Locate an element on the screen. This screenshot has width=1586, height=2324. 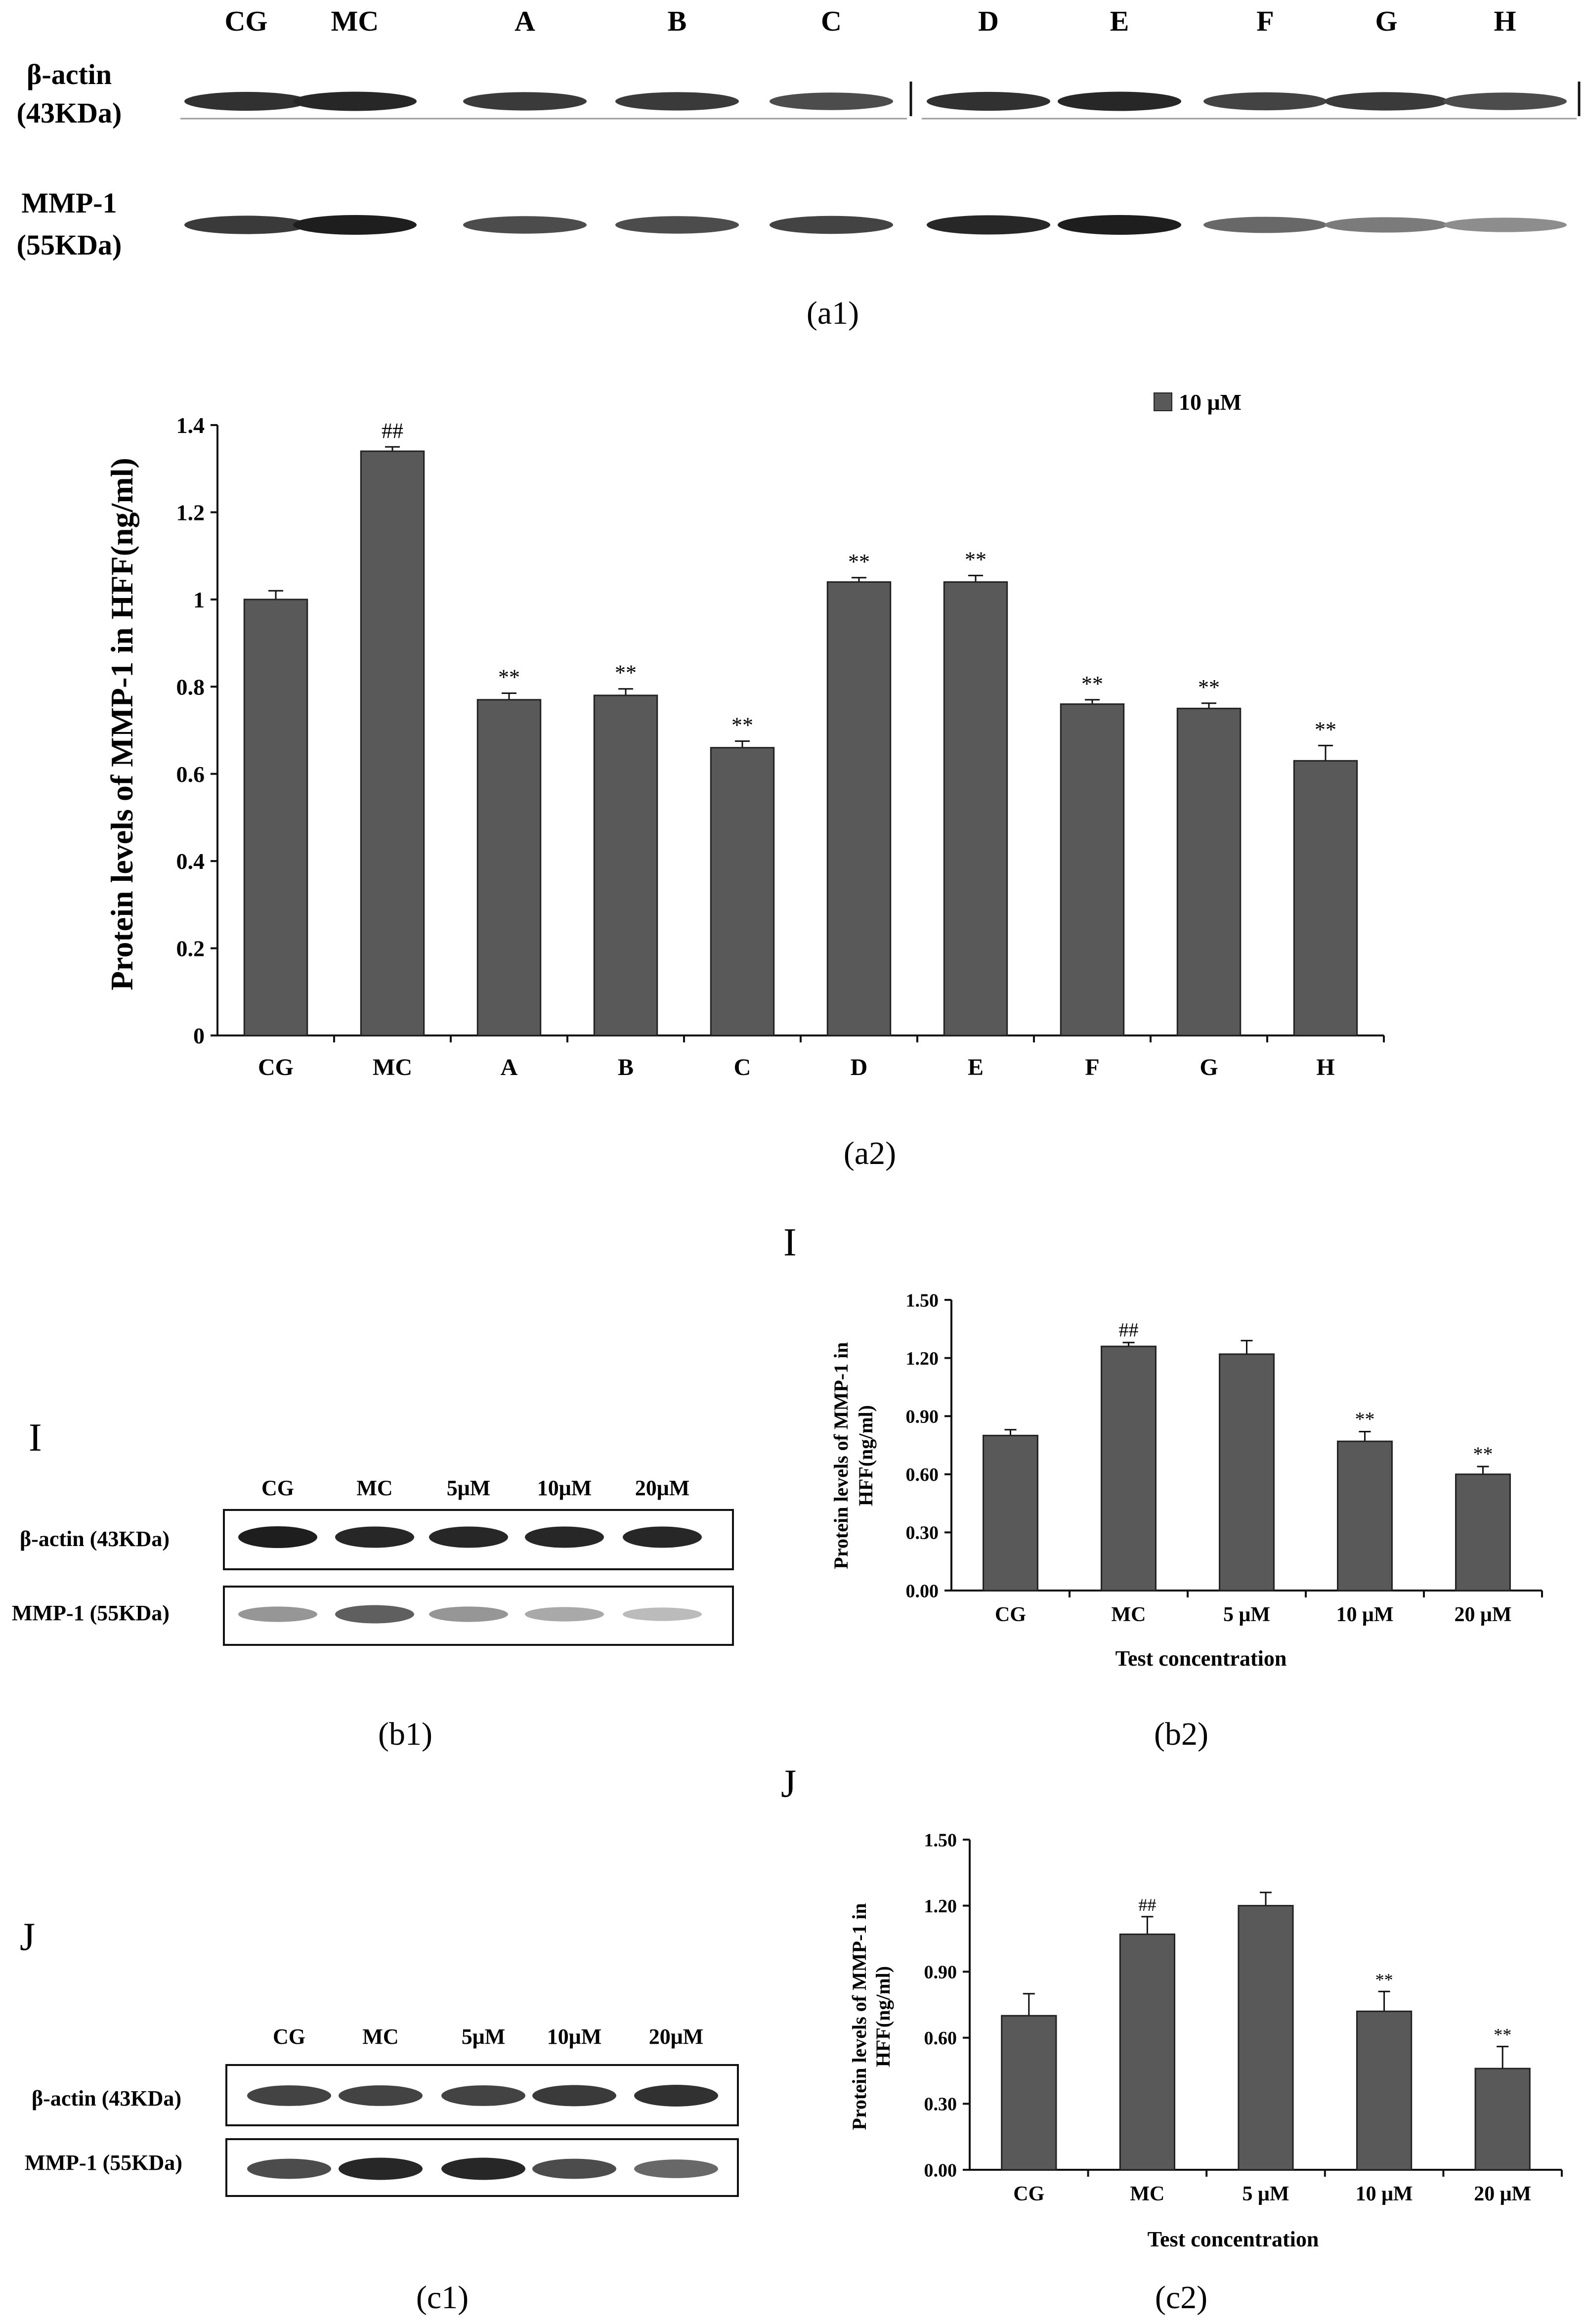
a2-caption: (a2) is located at coordinates (870, 1153).